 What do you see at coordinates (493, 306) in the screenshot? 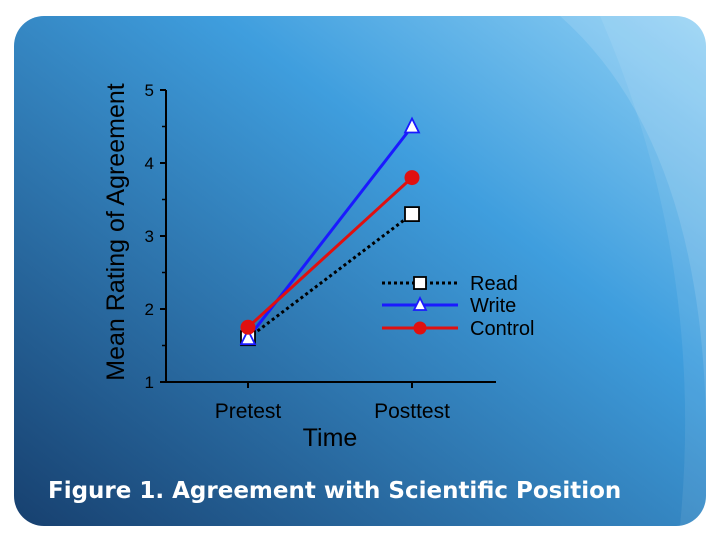
I see `legend-label-write: Write` at bounding box center [493, 306].